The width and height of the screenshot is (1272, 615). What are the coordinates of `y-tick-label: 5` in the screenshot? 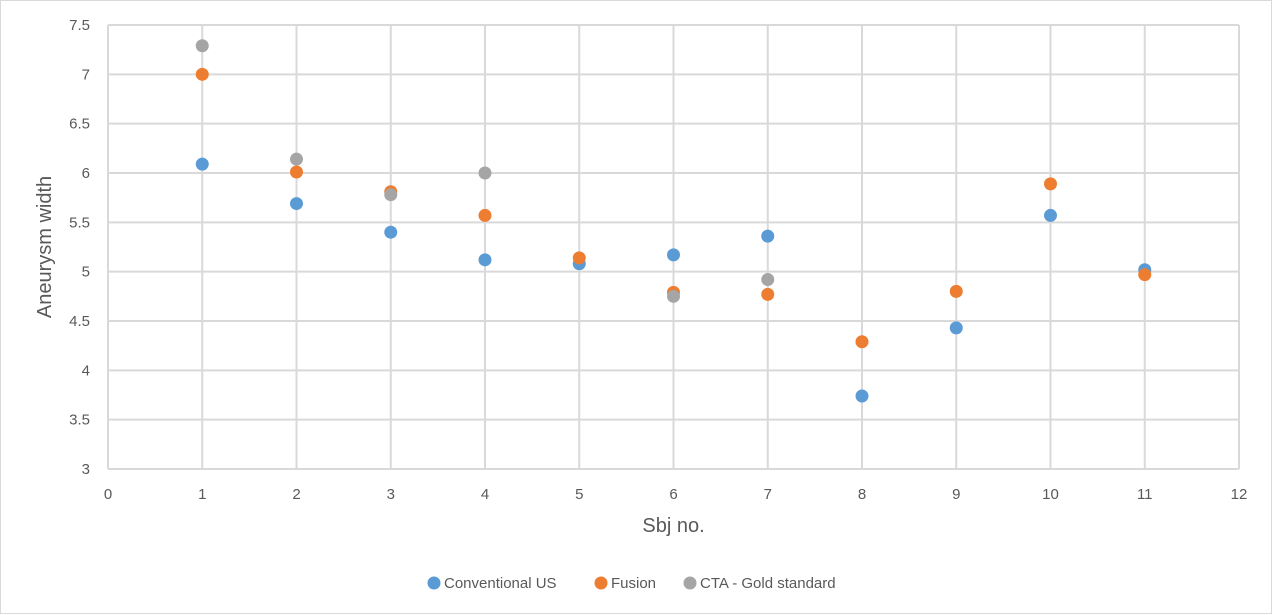 It's located at (86, 272).